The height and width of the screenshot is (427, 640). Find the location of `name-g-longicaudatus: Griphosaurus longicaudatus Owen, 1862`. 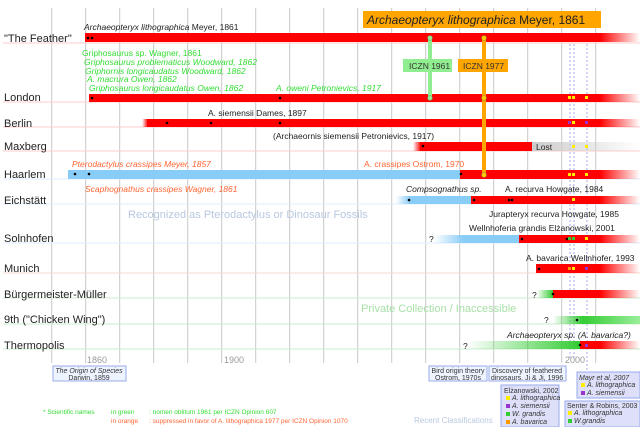

name-g-longicaudatus: Griphosaurus longicaudatus Owen, 1862 is located at coordinates (166, 88).